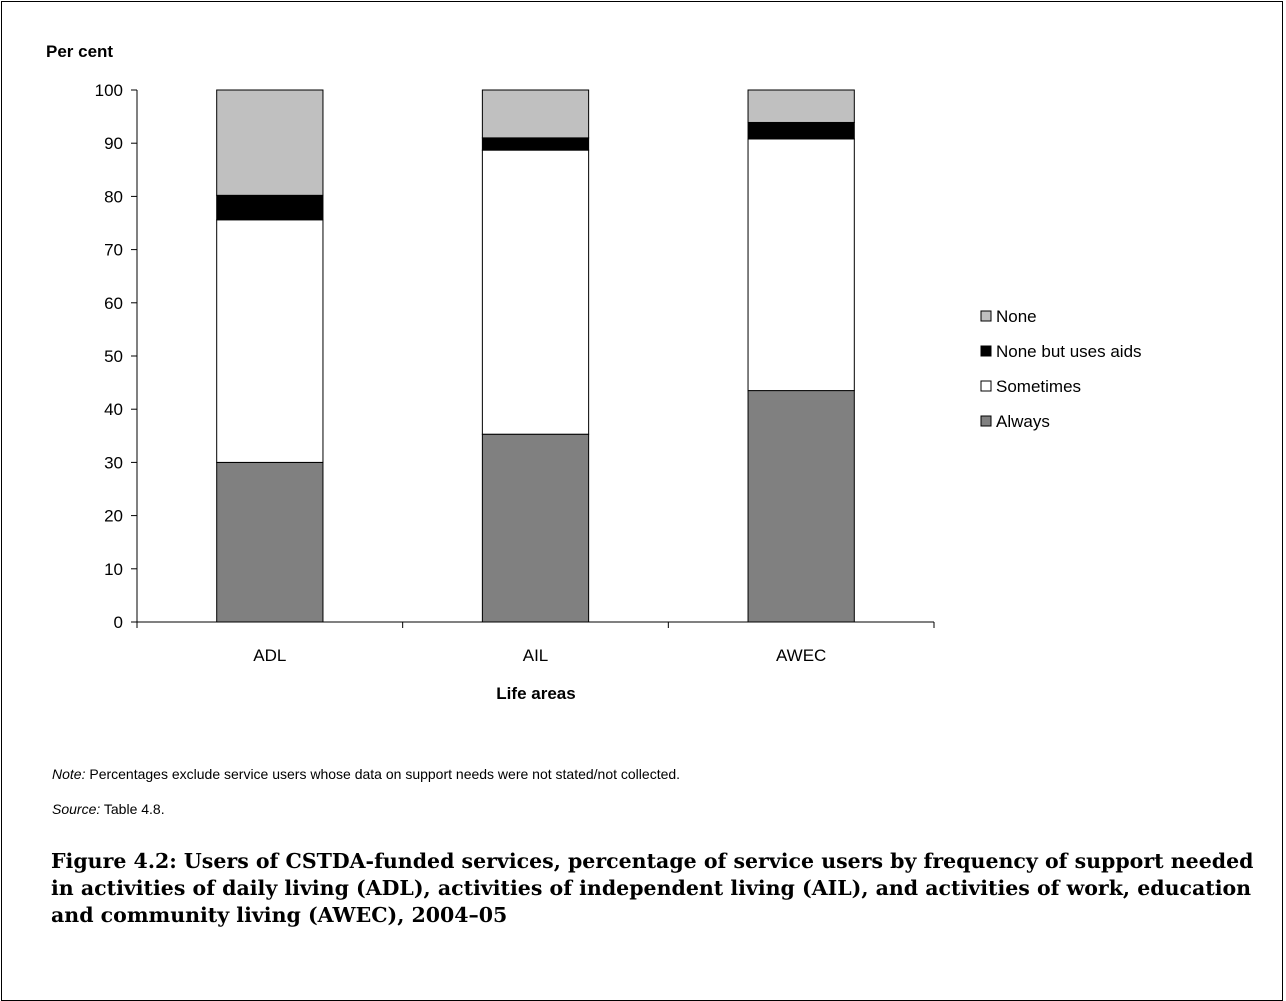 The image size is (1286, 1001). I want to click on y-tick-label: 20, so click(113, 516).